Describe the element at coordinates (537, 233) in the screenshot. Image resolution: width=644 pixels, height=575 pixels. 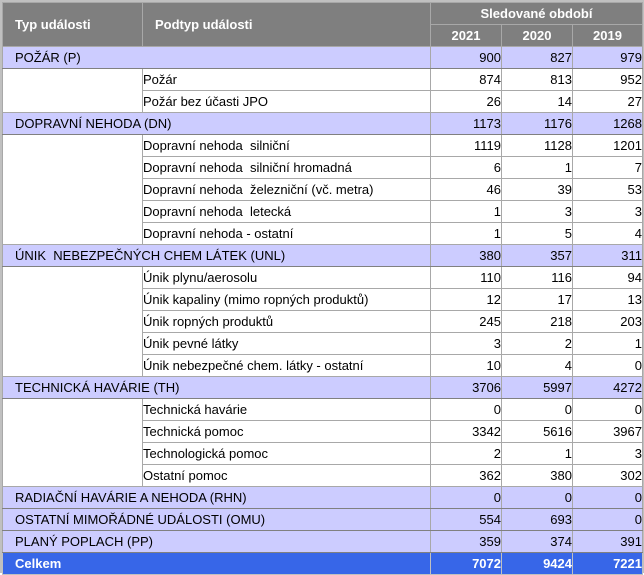
I see `subtype-value-2020: 5` at that location.